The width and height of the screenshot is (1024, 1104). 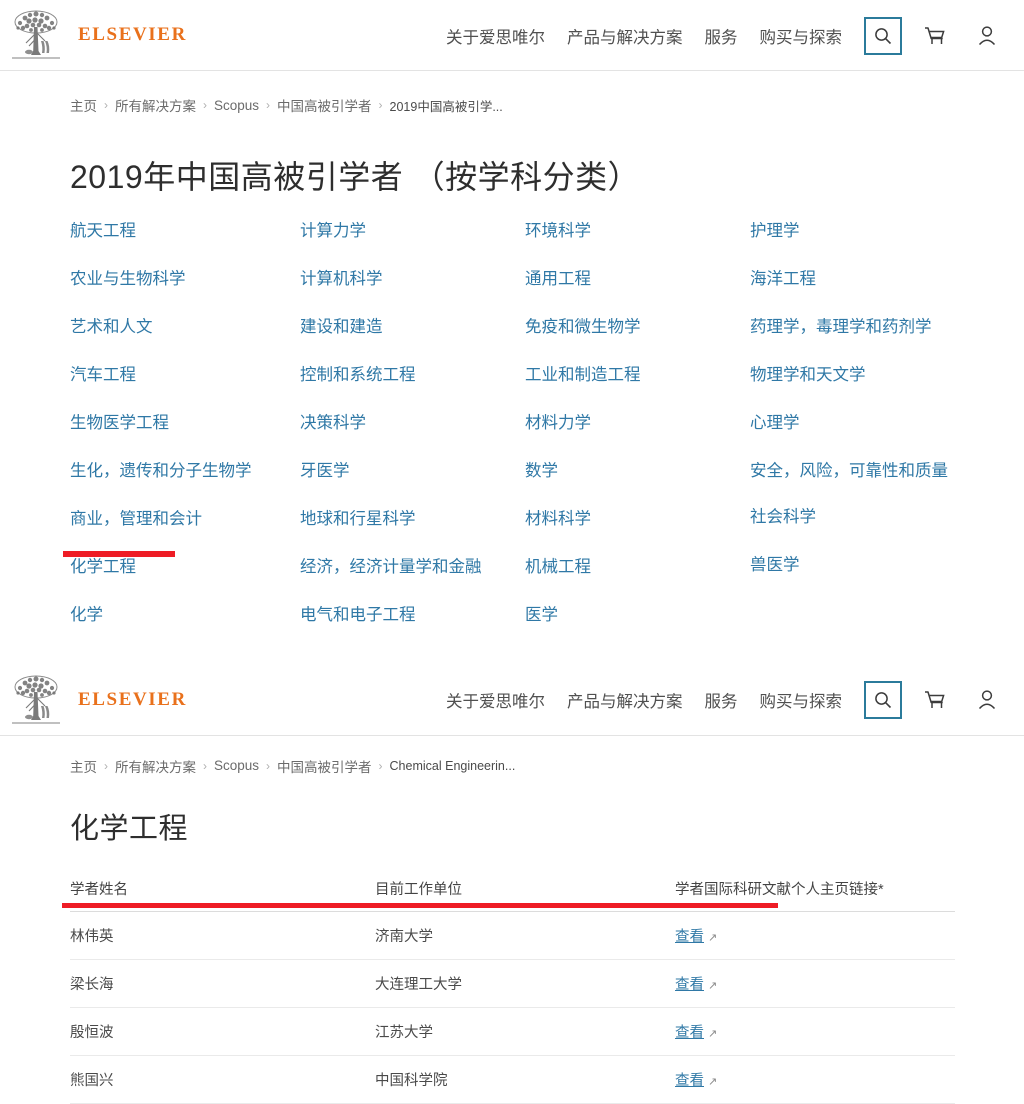 I want to click on subject-link-nursing: 护理学, so click(x=775, y=231).